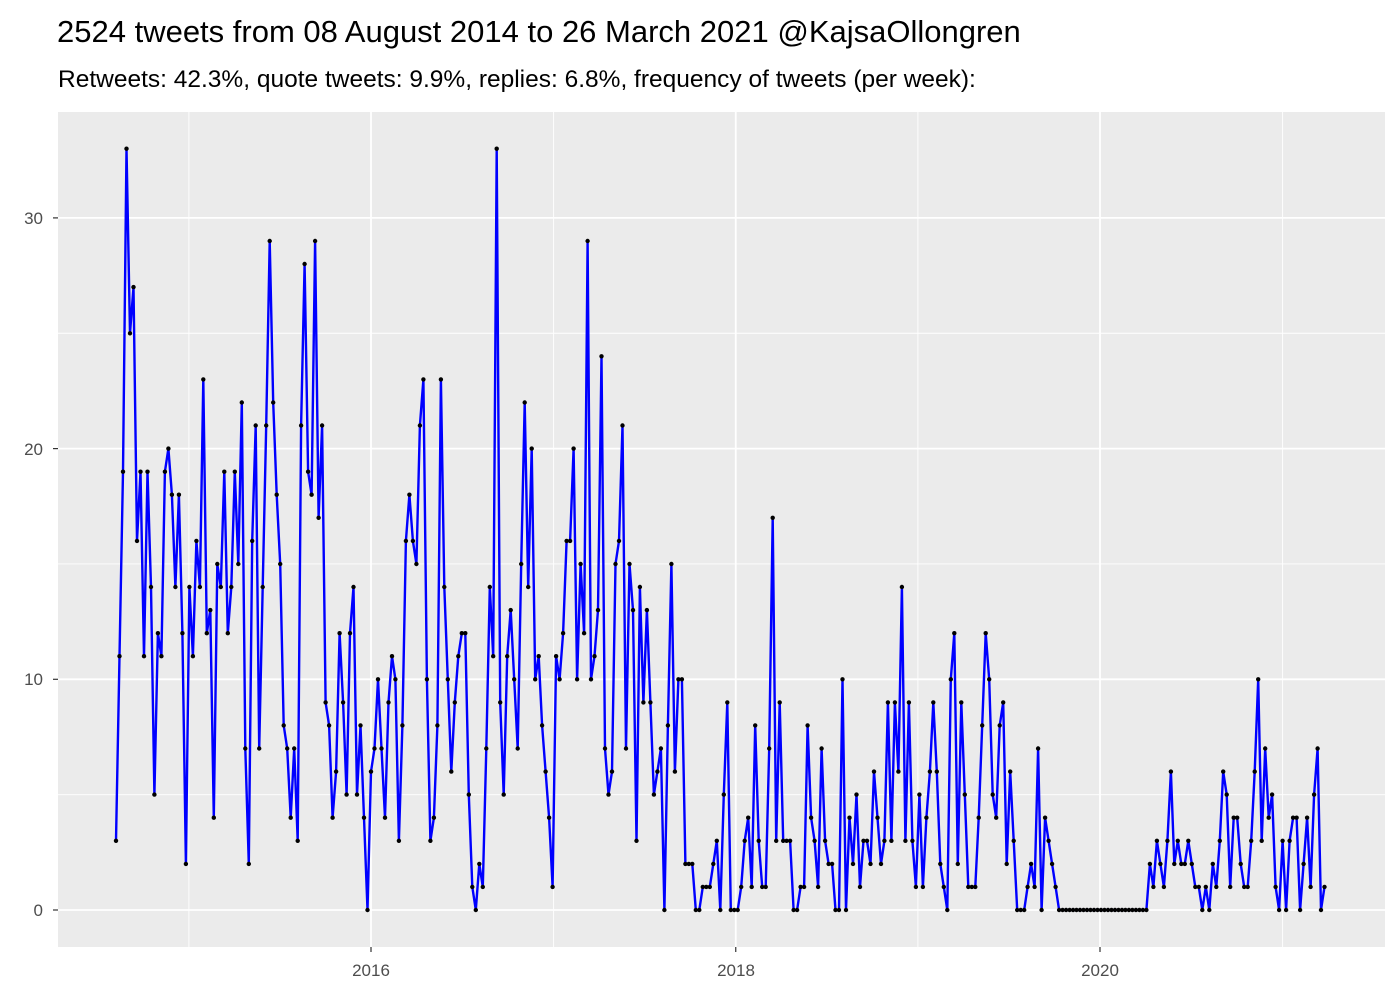  What do you see at coordinates (33, 679) in the screenshot?
I see `y-tick-label: 10` at bounding box center [33, 679].